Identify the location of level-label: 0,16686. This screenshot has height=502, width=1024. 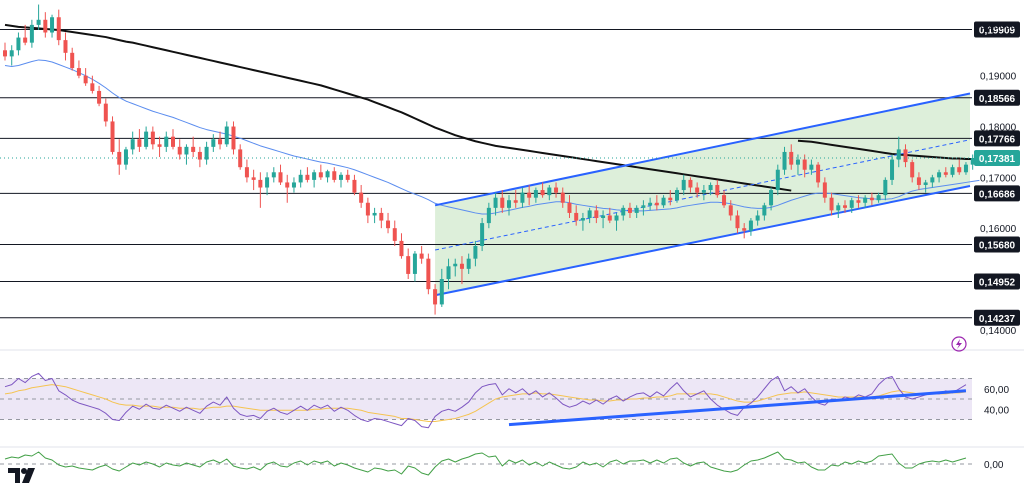
(997, 194).